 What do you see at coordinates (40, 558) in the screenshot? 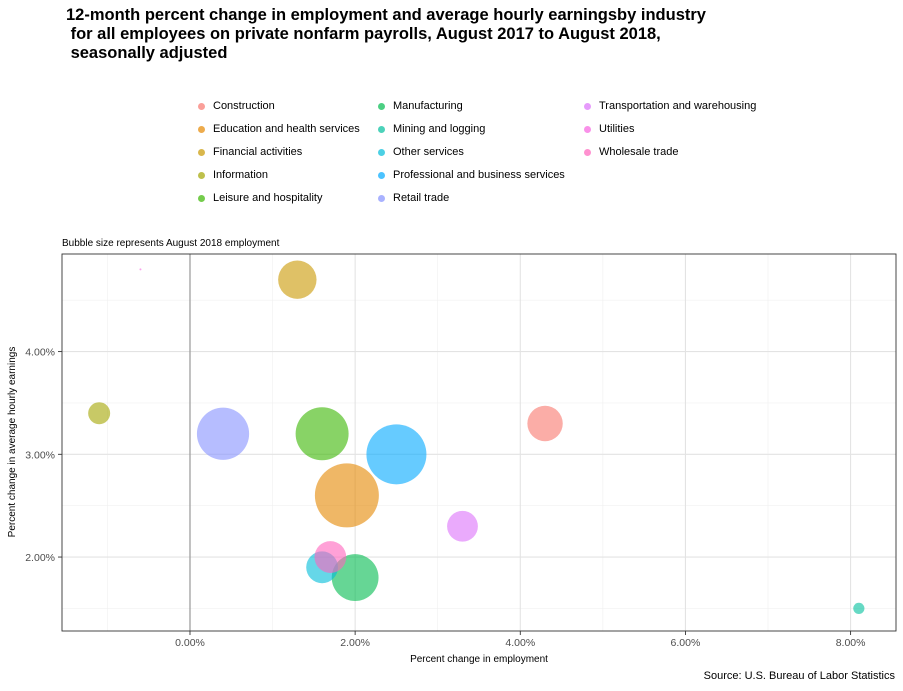
I see `y-tick-label: 2.00%` at bounding box center [40, 558].